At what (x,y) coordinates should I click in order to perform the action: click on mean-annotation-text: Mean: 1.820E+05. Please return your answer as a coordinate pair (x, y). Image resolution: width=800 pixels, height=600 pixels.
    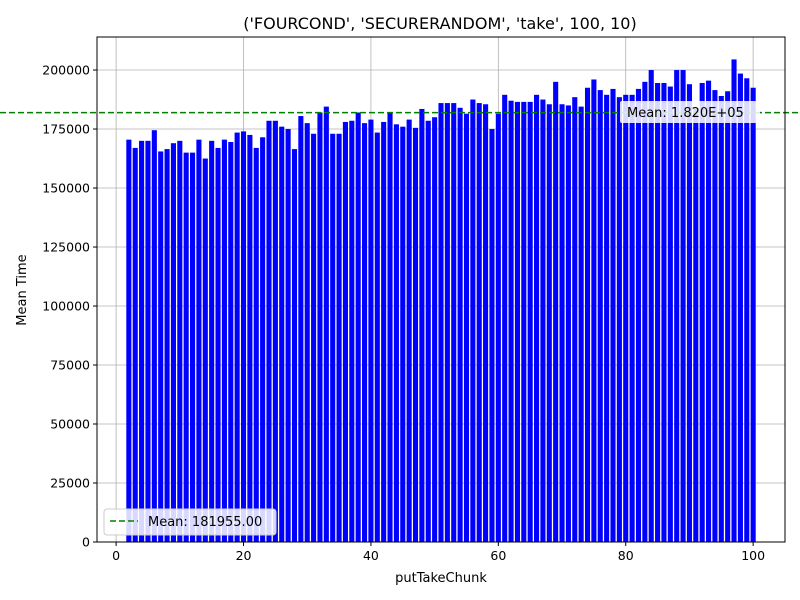
    Looking at the image, I should click on (685, 113).